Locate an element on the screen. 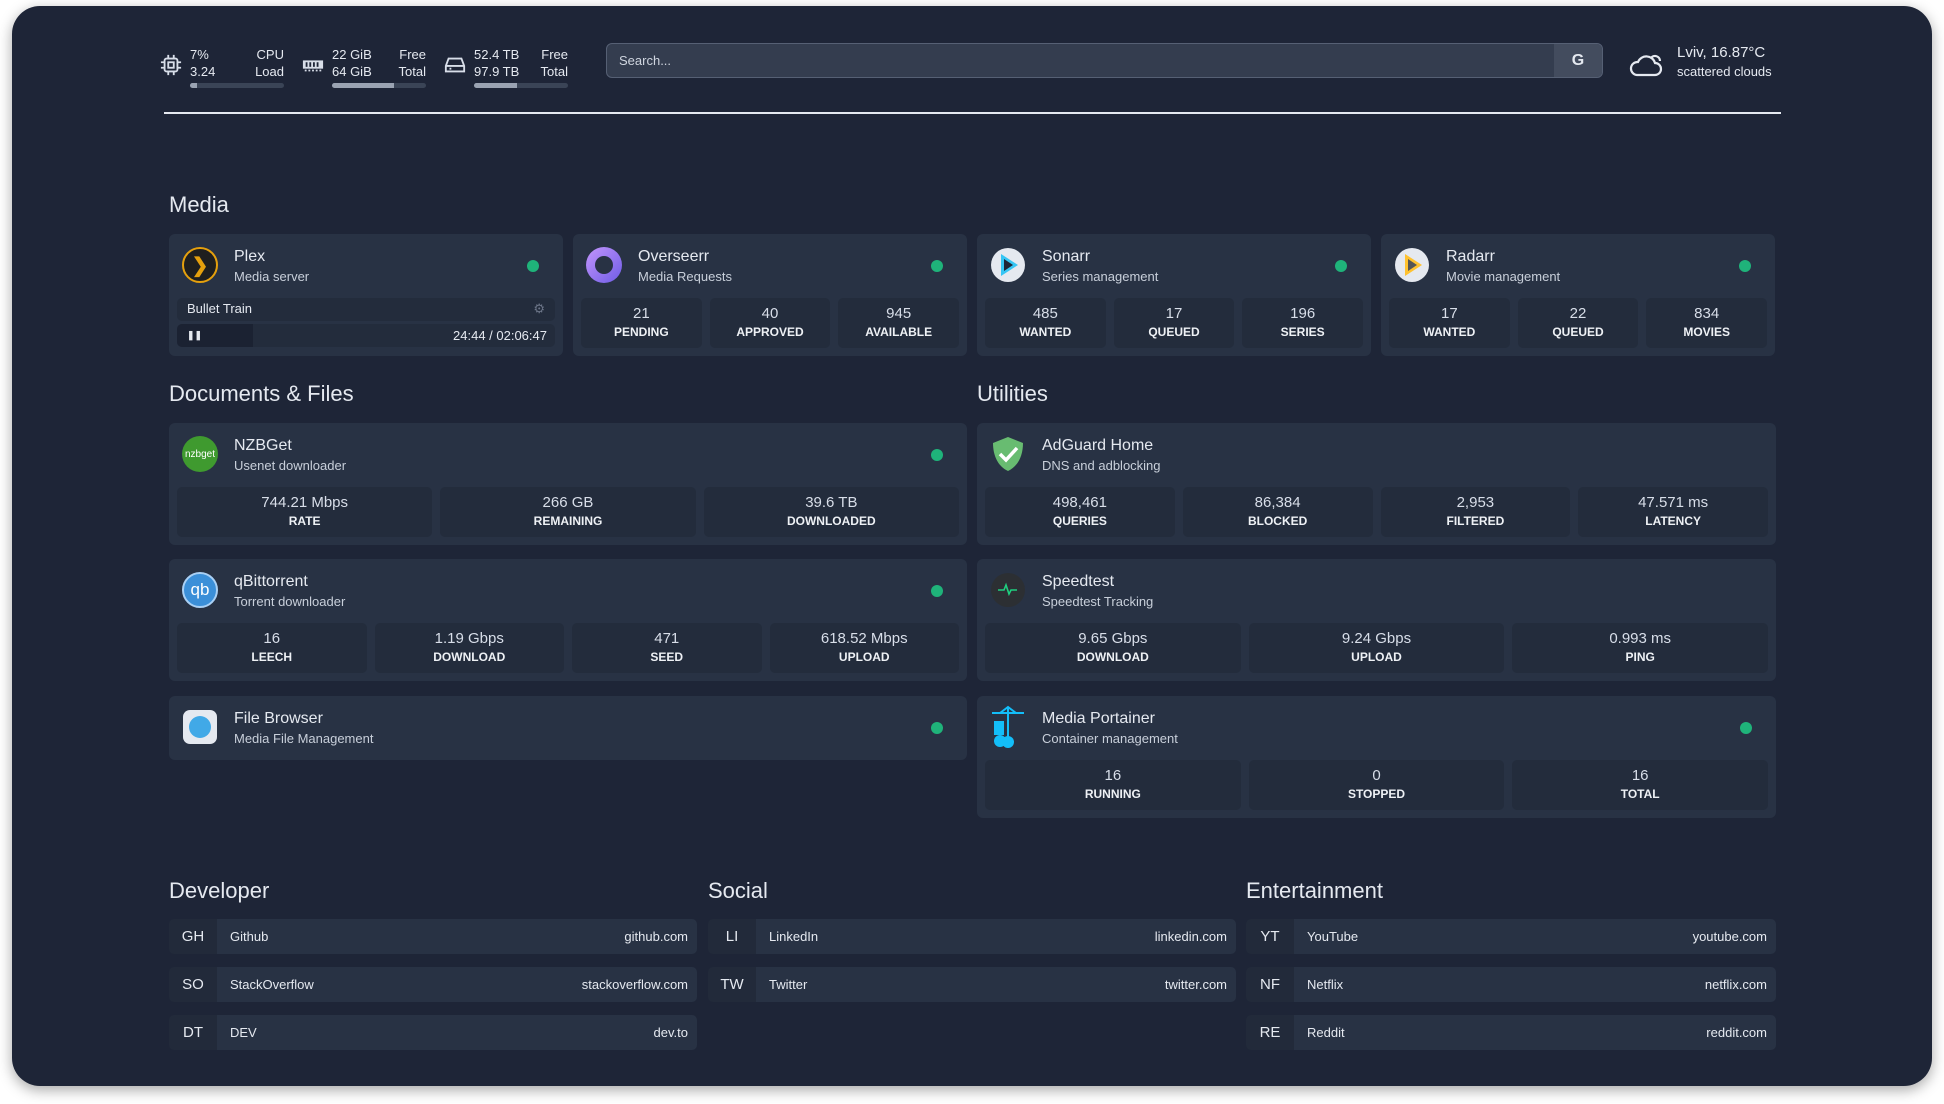 Image resolution: width=1944 pixels, height=1104 pixels. bookmark-name: LinkedIn is located at coordinates (794, 936).